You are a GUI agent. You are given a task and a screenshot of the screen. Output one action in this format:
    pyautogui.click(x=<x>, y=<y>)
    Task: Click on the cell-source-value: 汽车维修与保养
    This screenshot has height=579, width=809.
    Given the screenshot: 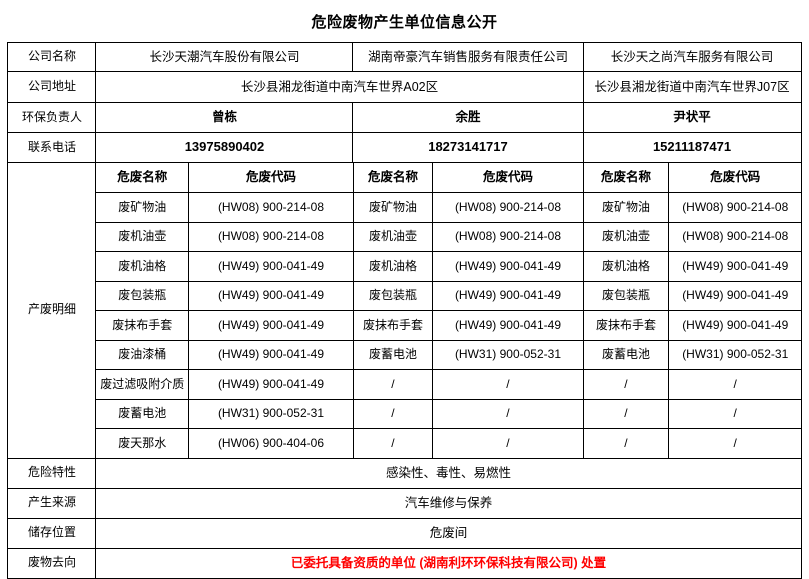 What is the action you would take?
    pyautogui.click(x=448, y=503)
    